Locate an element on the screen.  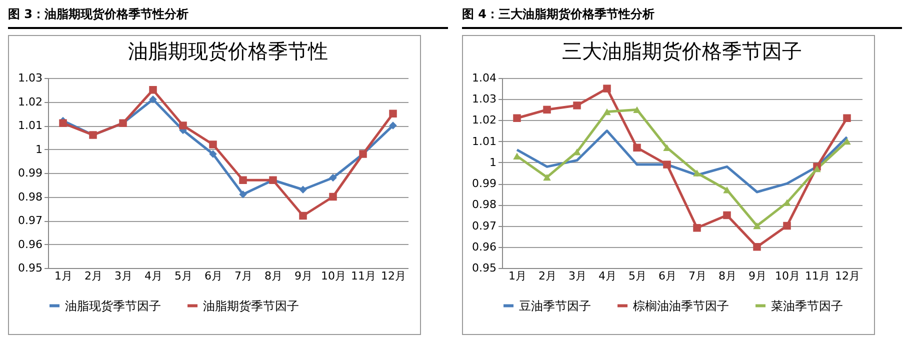
chart-subtitle: 三大油脂期货价格季节因子 is located at coordinates (682, 51).